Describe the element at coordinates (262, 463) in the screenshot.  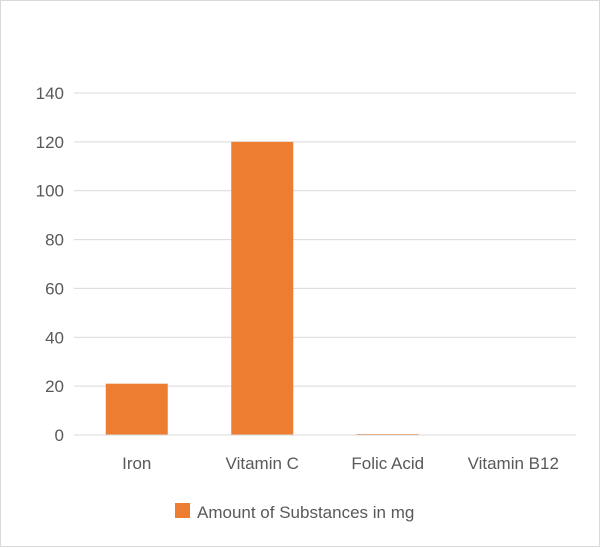
I see `x-category-label: Vitamin C` at that location.